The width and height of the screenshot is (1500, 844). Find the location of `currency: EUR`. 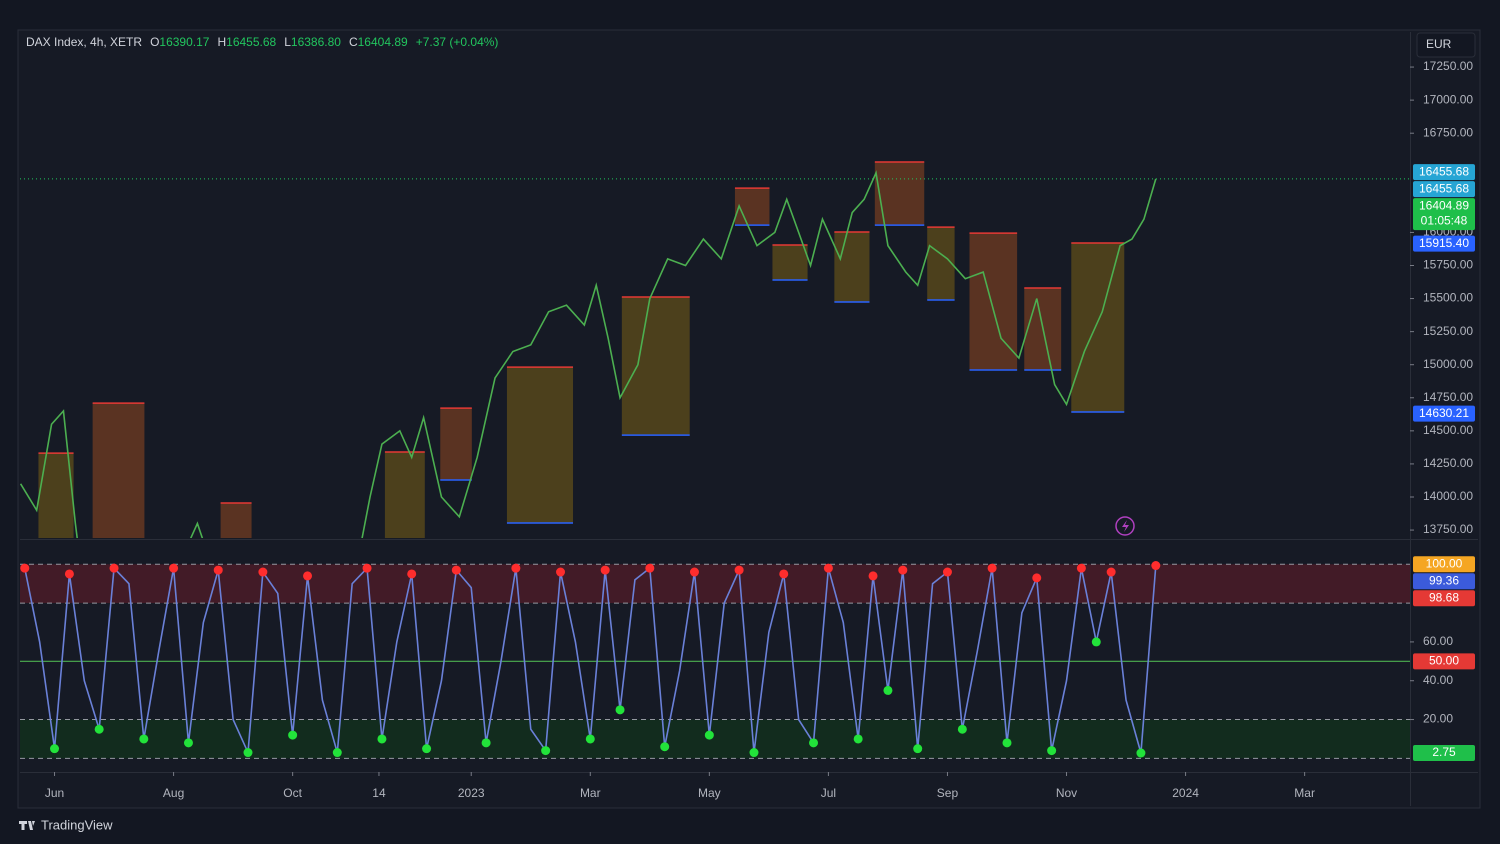

currency: EUR is located at coordinates (1439, 44).